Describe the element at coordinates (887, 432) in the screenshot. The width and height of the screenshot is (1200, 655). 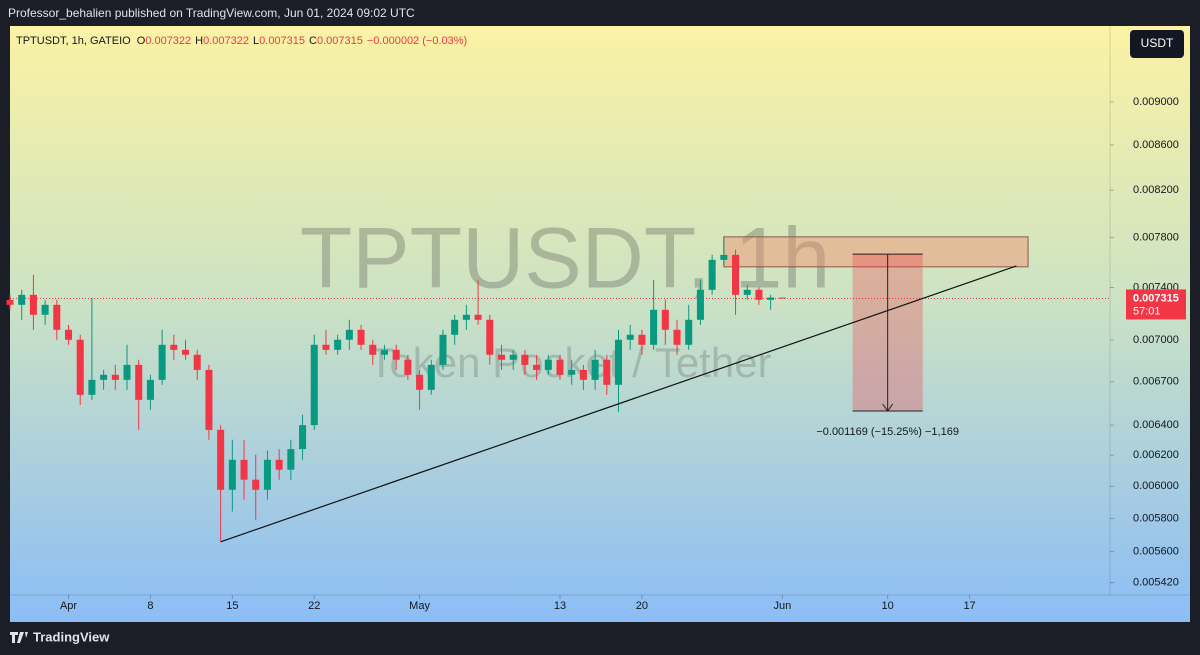
I see `measure-label: −0.001169 (−15.25%) −1,169` at that location.